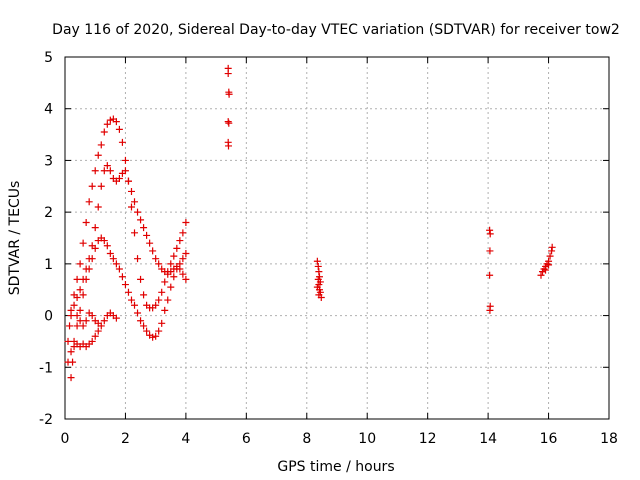 The image size is (640, 480). I want to click on x-tick-label: 8, so click(306, 439).